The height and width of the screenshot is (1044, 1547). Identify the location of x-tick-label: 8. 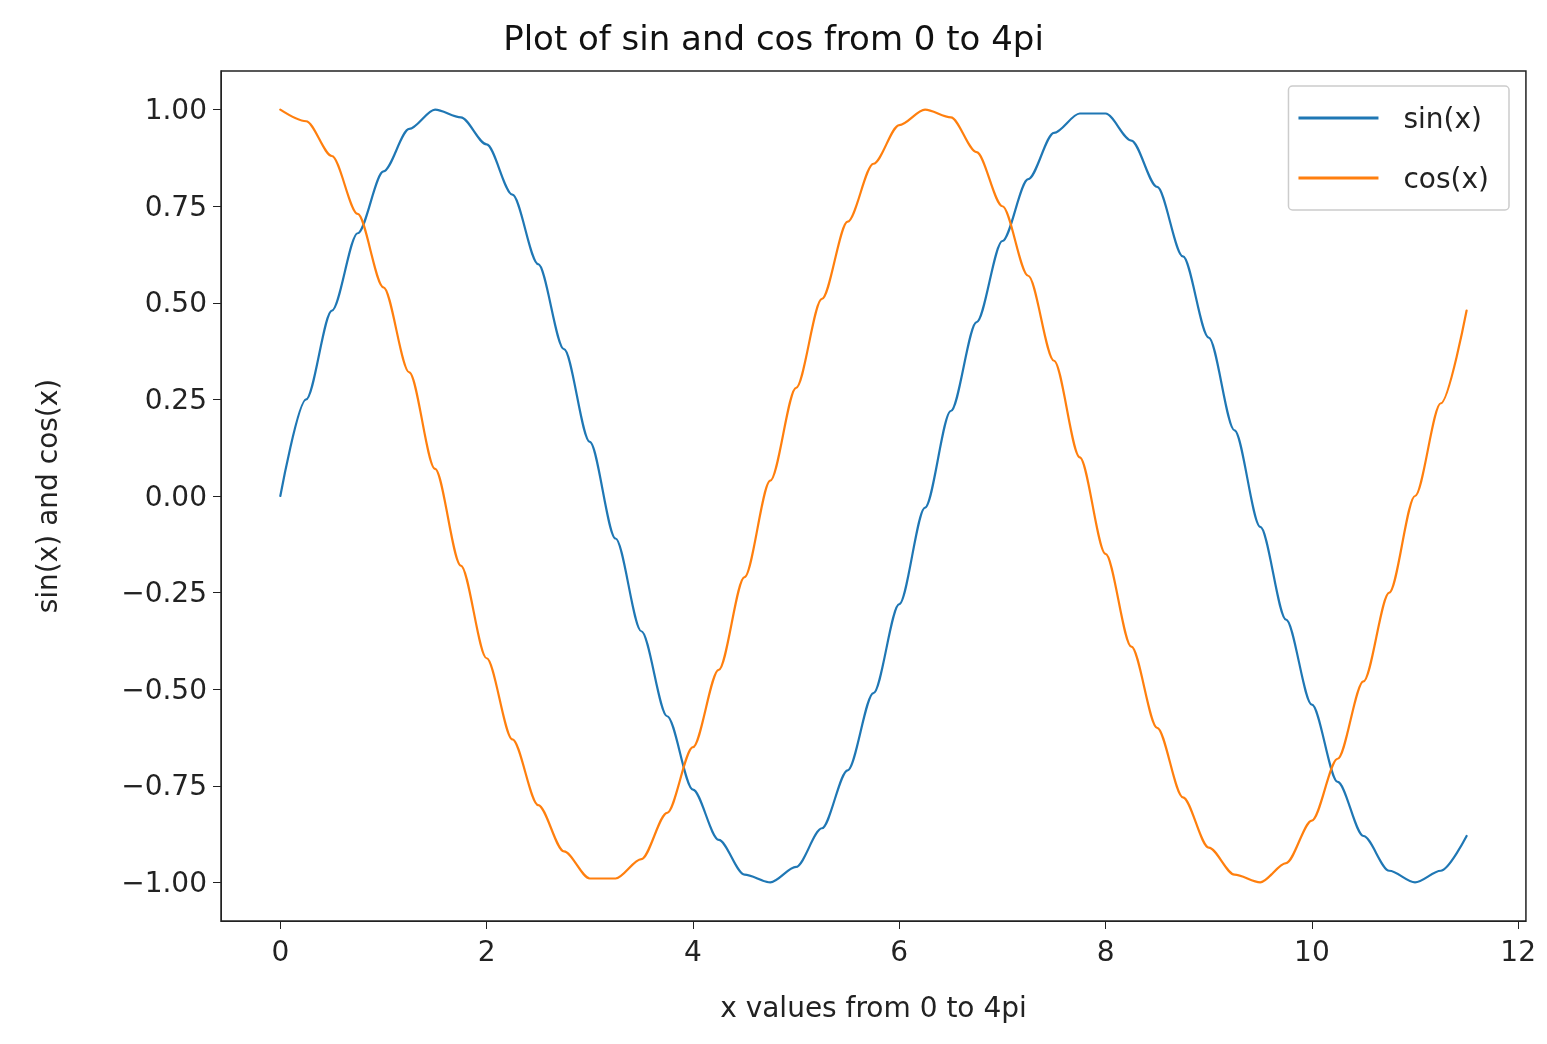
(1105, 951).